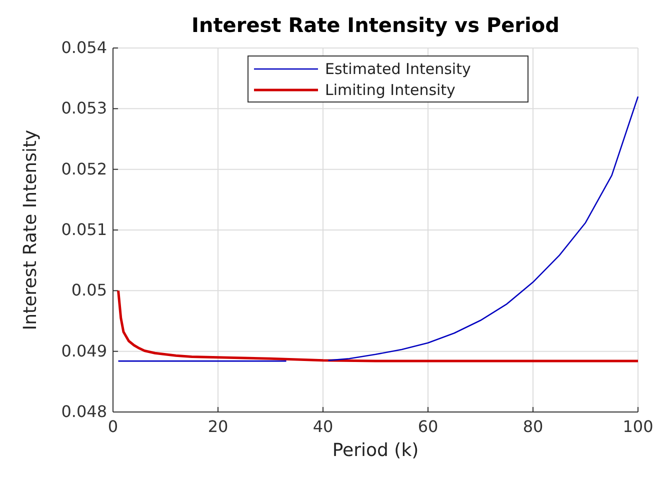 This screenshot has height=482, width=666. I want to click on y-tick-label: 0.052, so click(84, 168).